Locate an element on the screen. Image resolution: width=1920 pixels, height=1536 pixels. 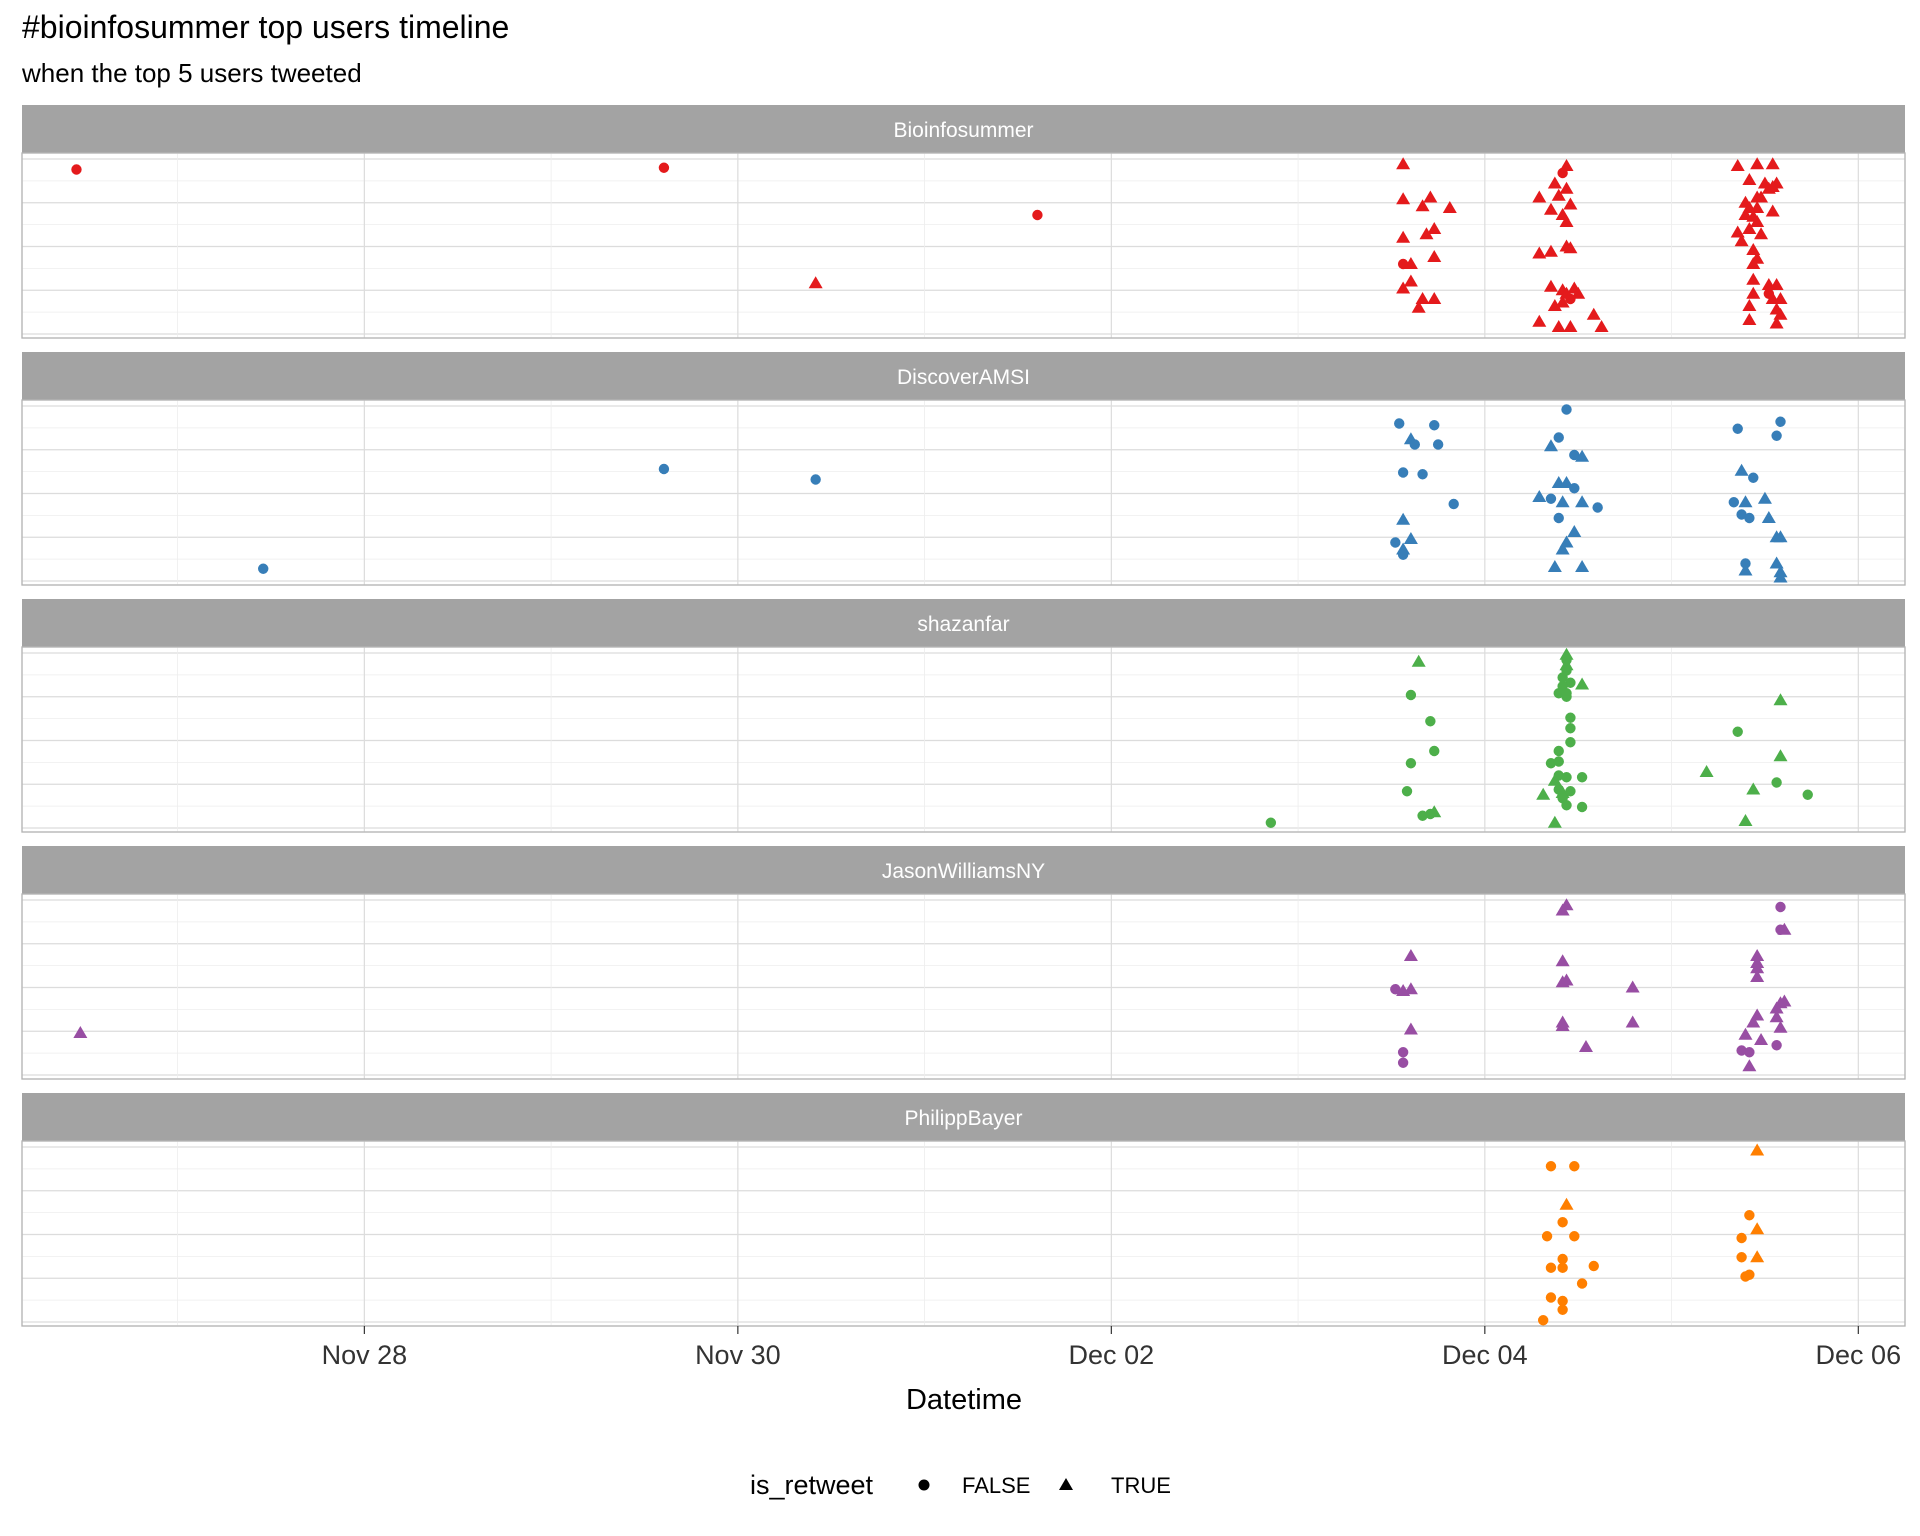
legend: is_retweet FALSE TRUE is located at coordinates (960, 1485).